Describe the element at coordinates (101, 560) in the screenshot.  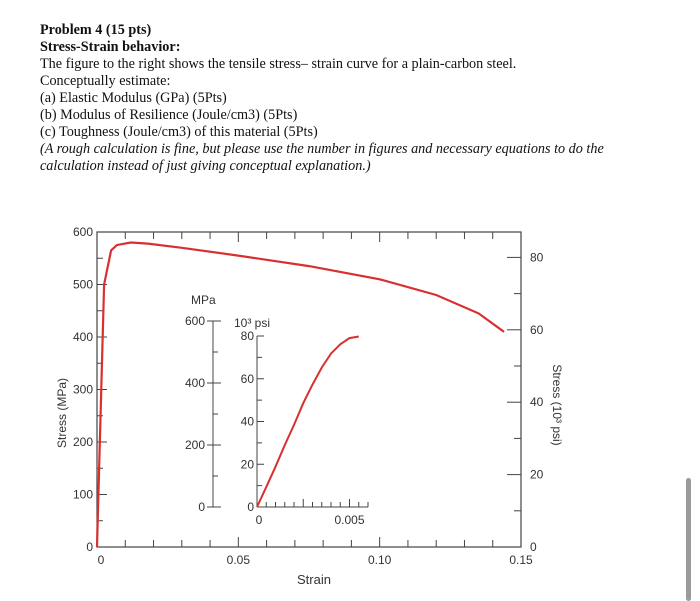
I see `x-tick-label: 0` at that location.